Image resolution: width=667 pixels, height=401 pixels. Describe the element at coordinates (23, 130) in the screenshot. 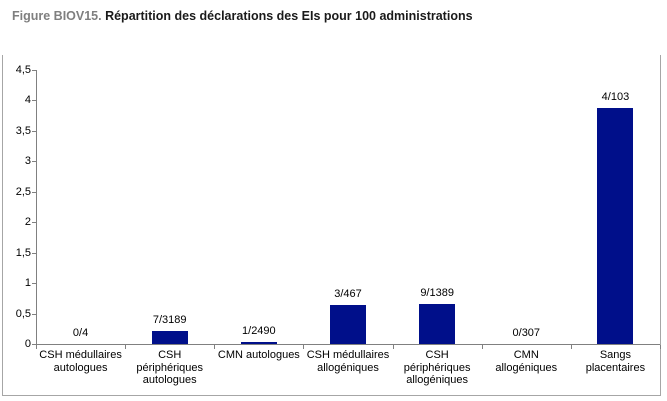

I see `y-tick-label: 3,5` at that location.